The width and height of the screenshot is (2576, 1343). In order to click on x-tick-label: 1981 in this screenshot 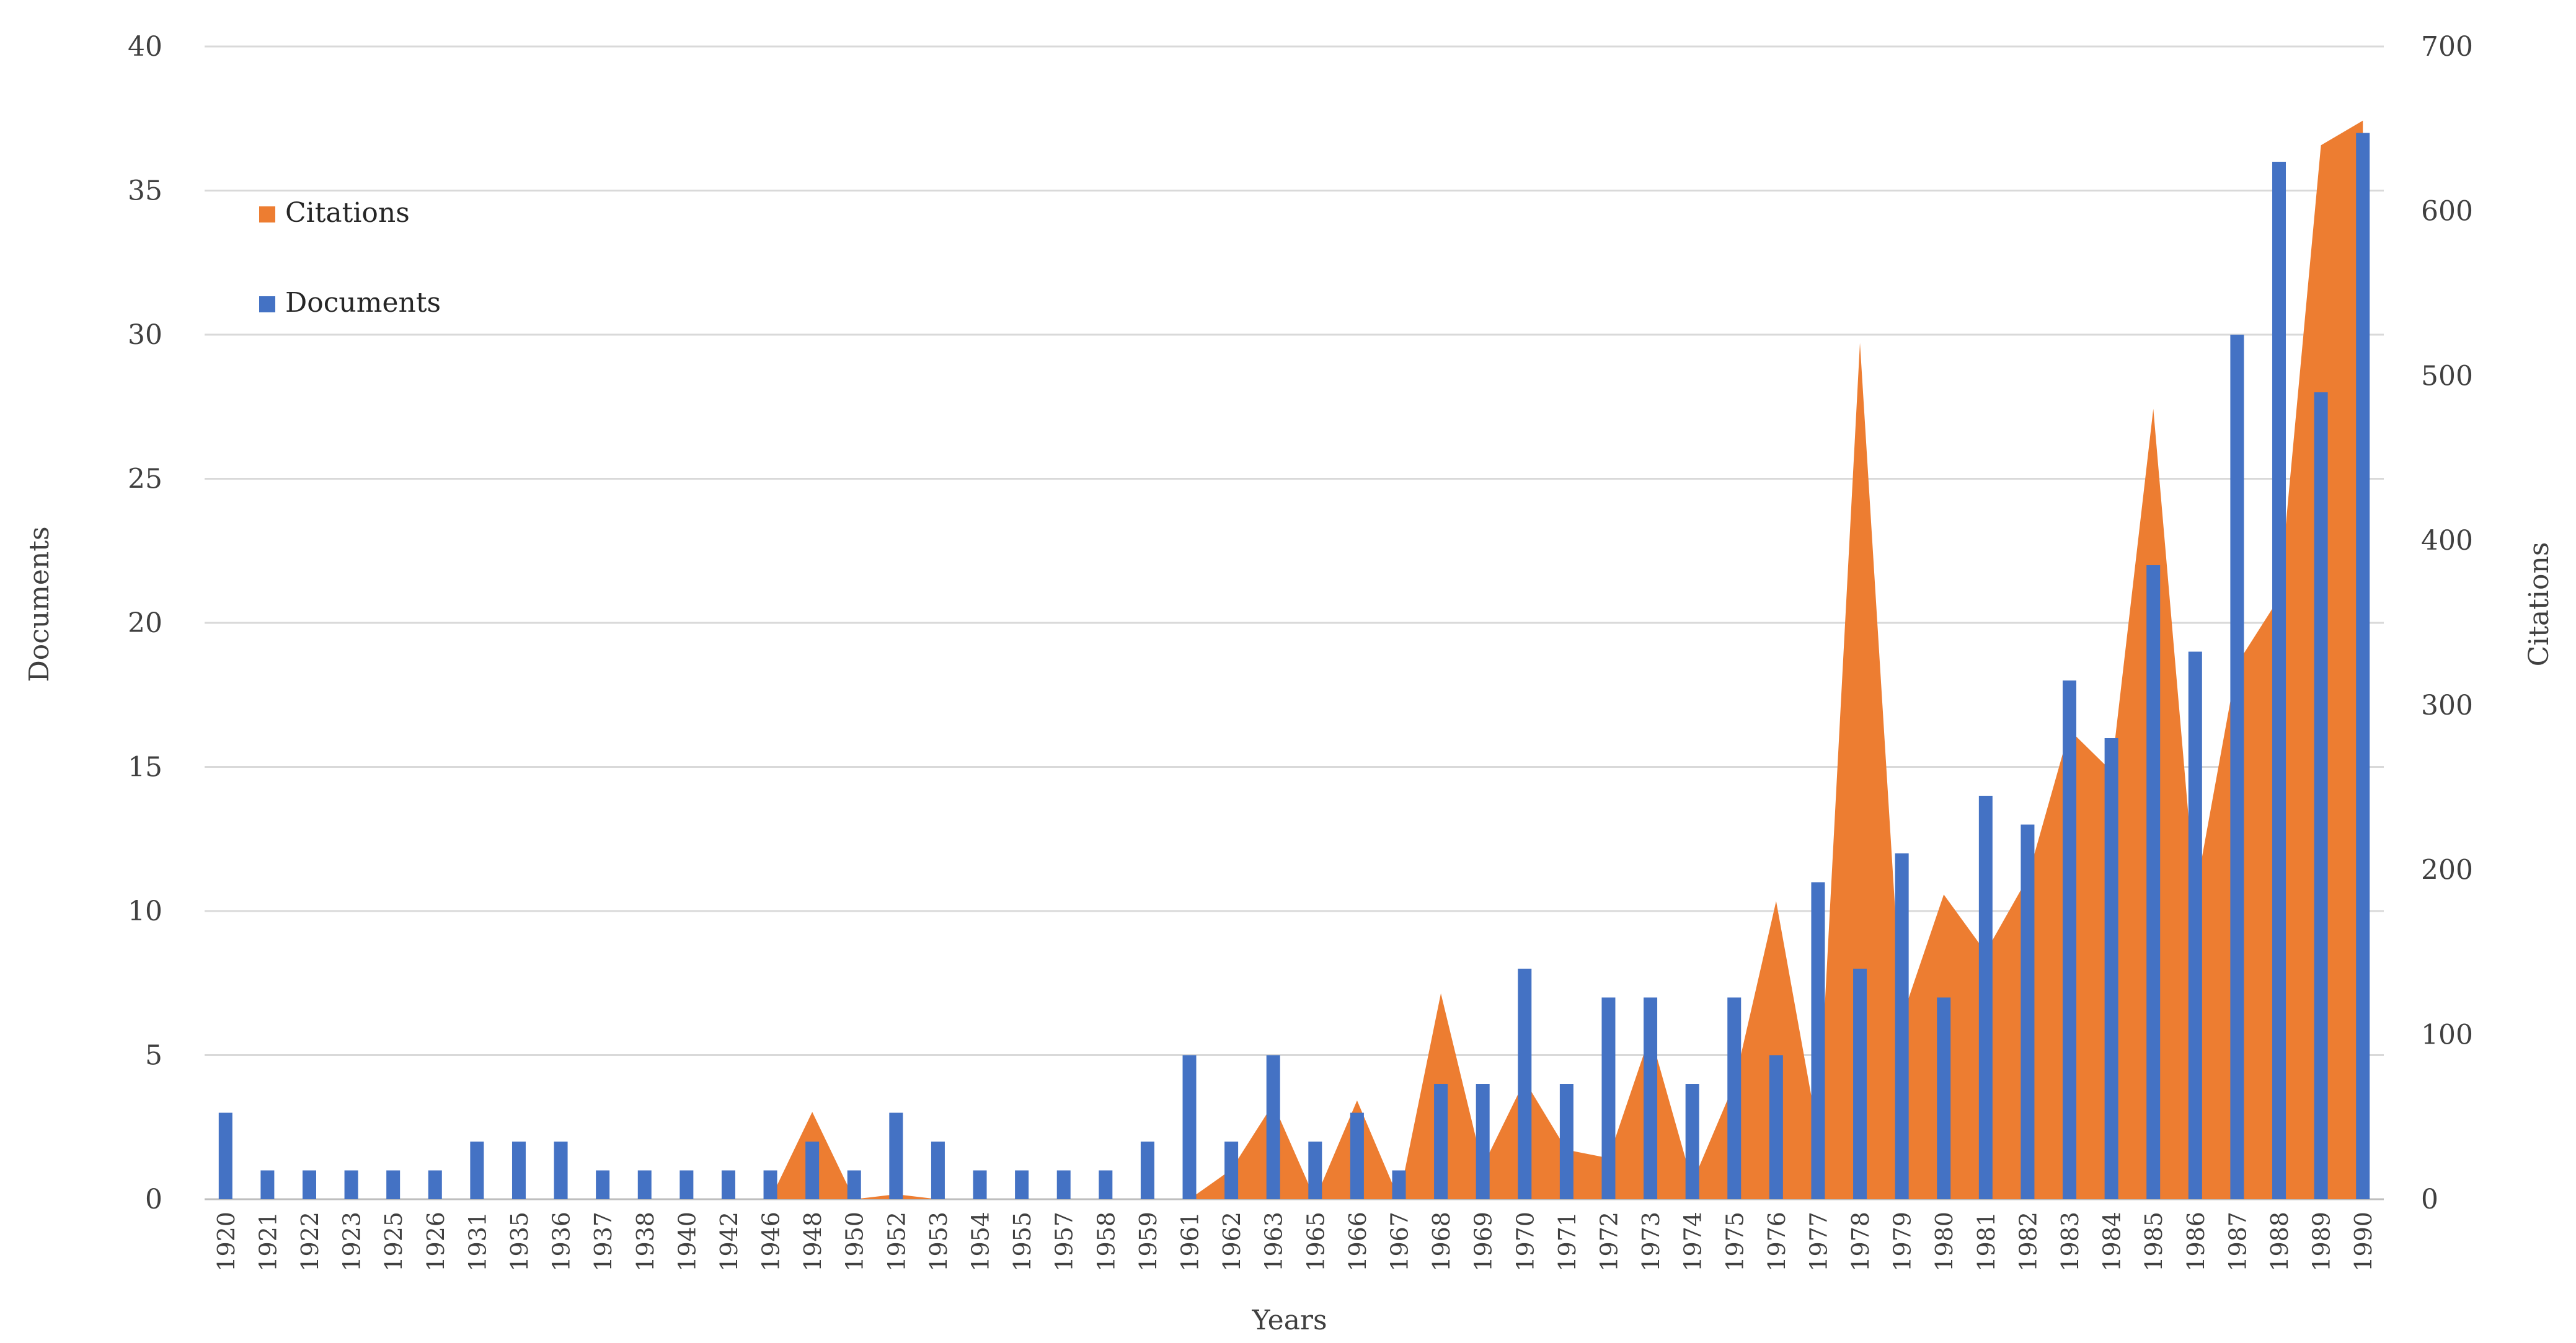, I will do `click(1986, 1242)`.